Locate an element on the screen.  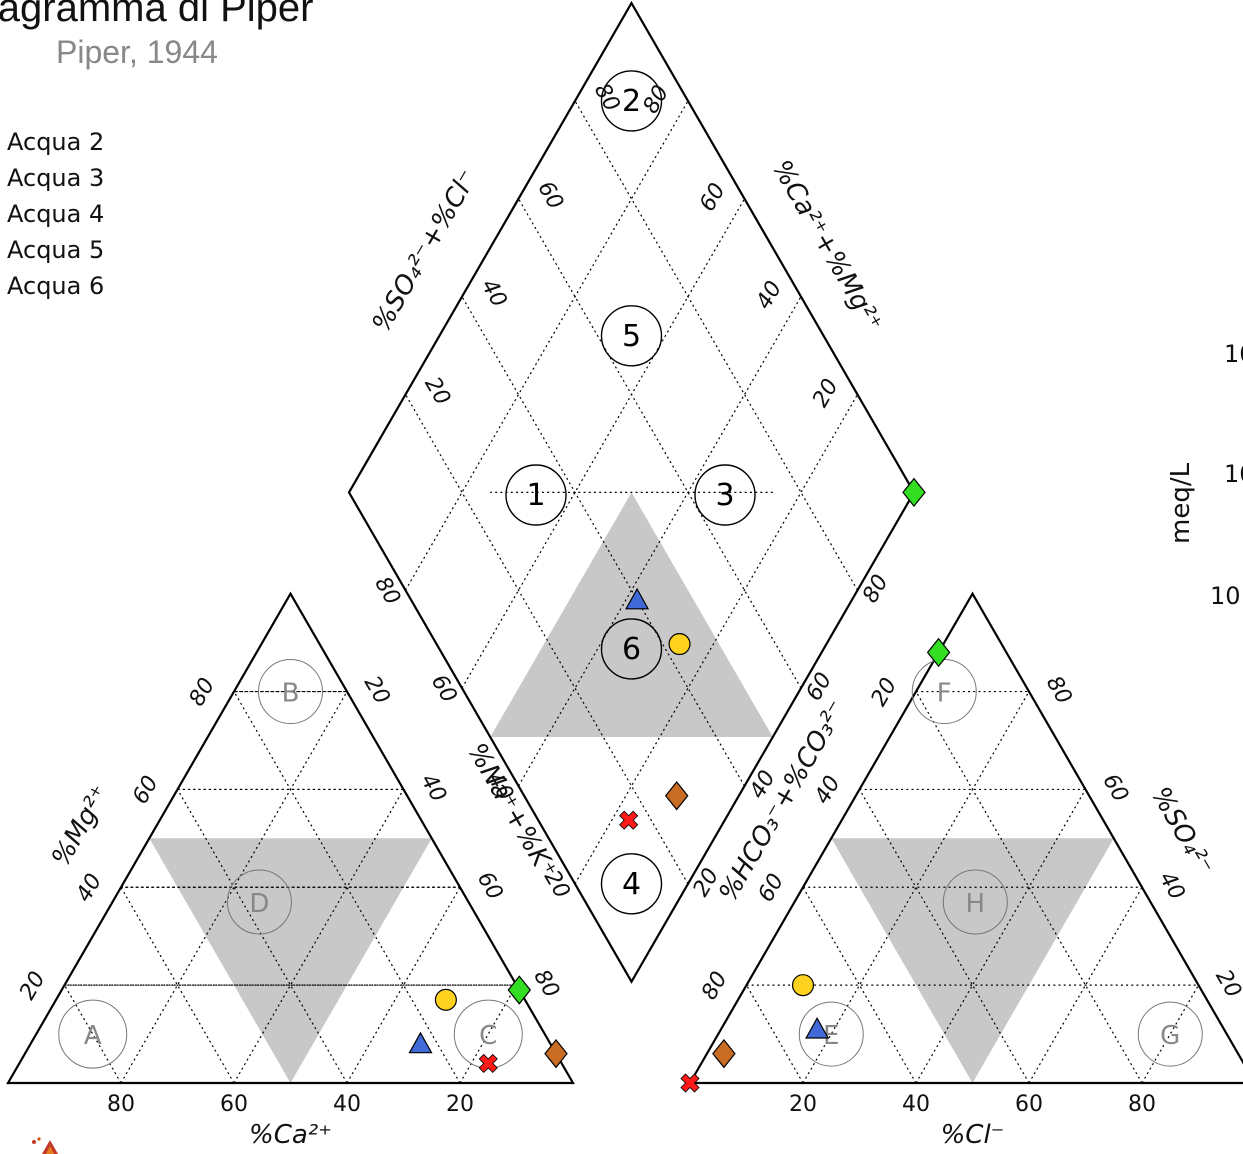
zone-label-h: H is located at coordinates (975, 902).